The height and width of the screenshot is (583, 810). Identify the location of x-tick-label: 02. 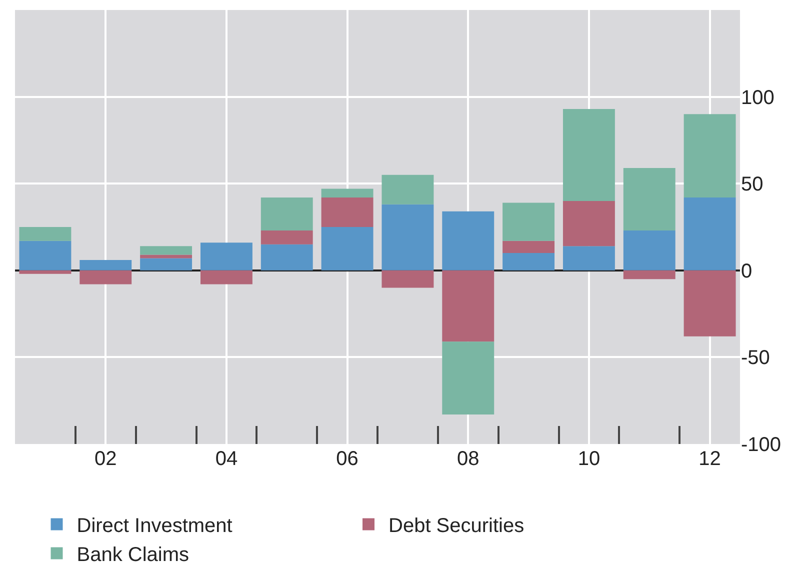
(105, 459).